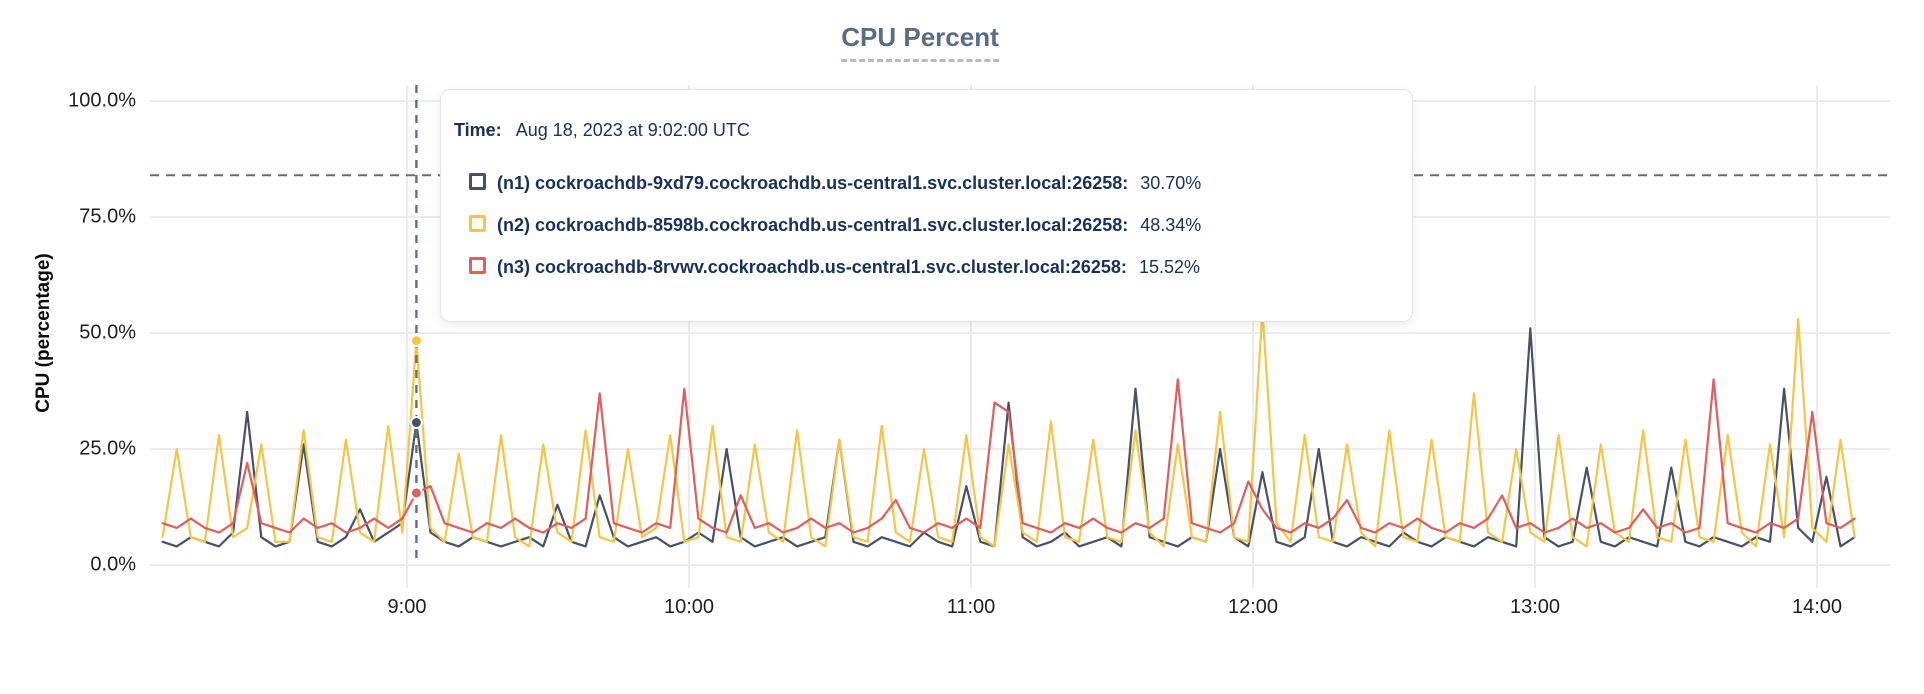  I want to click on series-n3-value: 15.52%, so click(1169, 267).